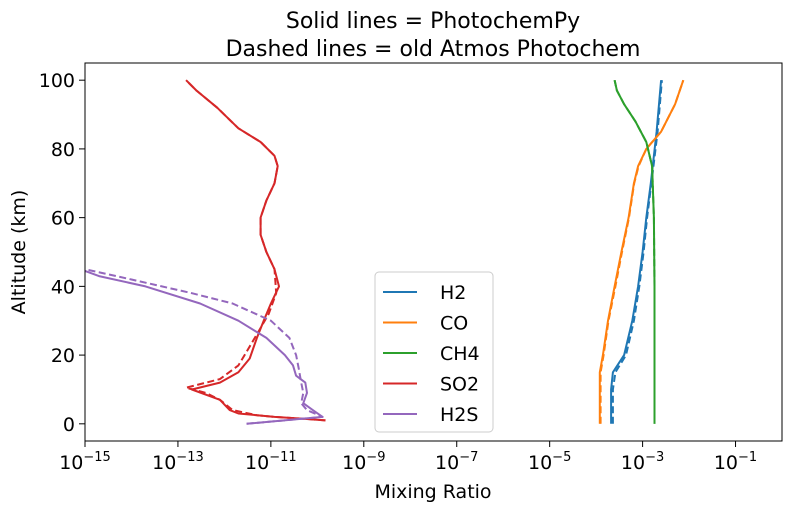 Image resolution: width=792 pixels, height=511 pixels. Describe the element at coordinates (456, 462) in the screenshot. I see `x-tick-label: 10⁻⁷` at that location.